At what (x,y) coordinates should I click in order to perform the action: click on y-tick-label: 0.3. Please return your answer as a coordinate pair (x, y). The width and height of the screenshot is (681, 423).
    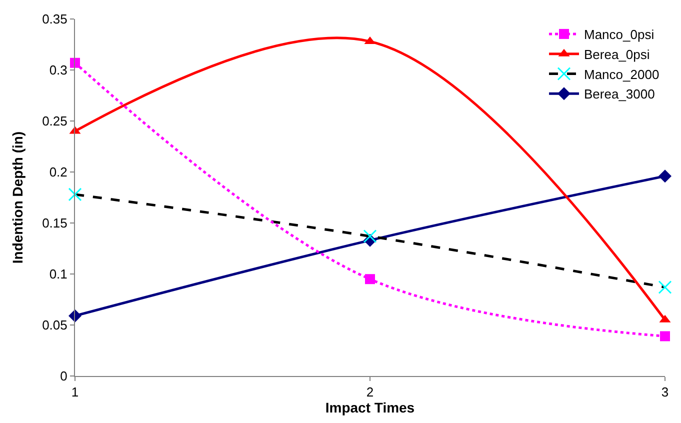
    Looking at the image, I should click on (58, 70).